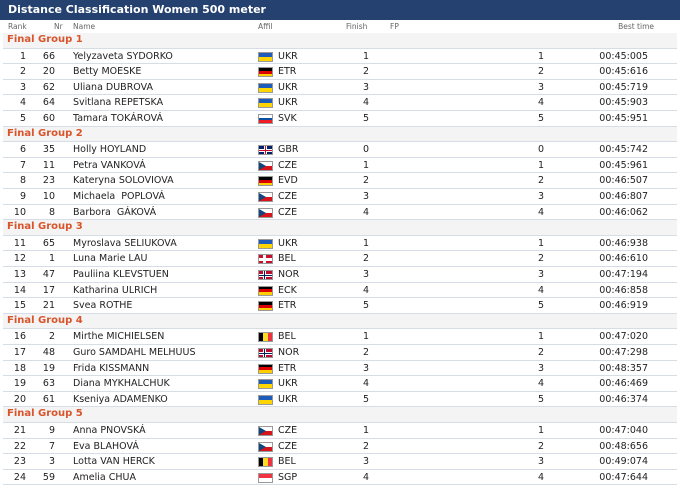 This screenshot has width=680, height=490. What do you see at coordinates (22, 56) in the screenshot?
I see `cell-rank: 1` at bounding box center [22, 56].